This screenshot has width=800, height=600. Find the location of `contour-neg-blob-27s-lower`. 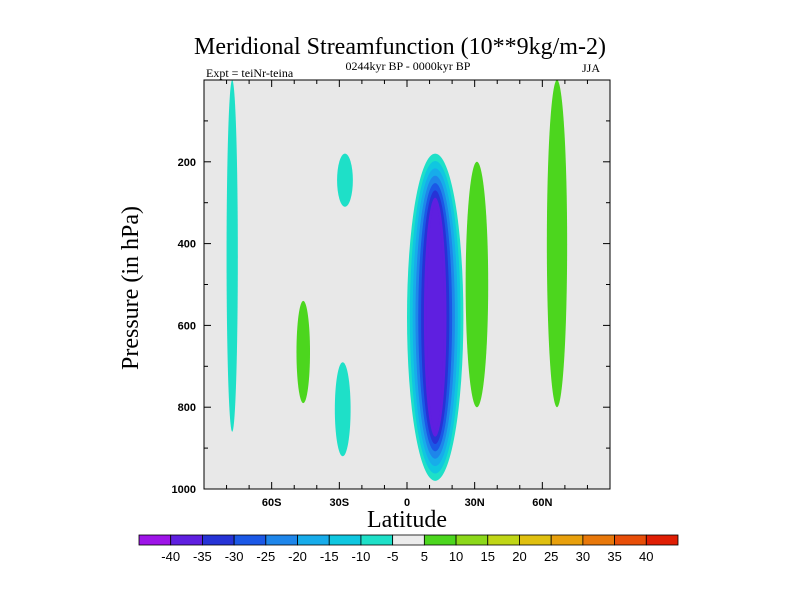

contour-neg-blob-27s-lower is located at coordinates (342, 409).